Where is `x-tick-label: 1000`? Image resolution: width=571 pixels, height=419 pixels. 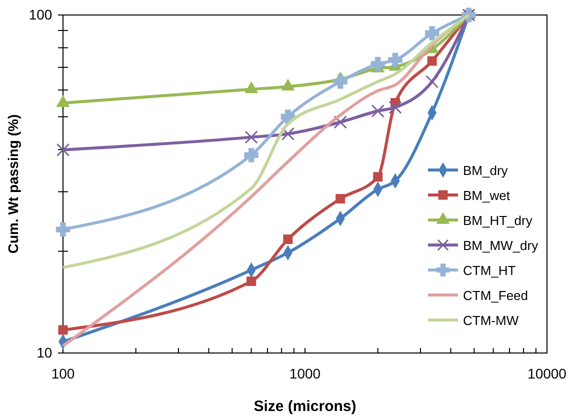 x-tick-label: 1000 is located at coordinates (305, 373).